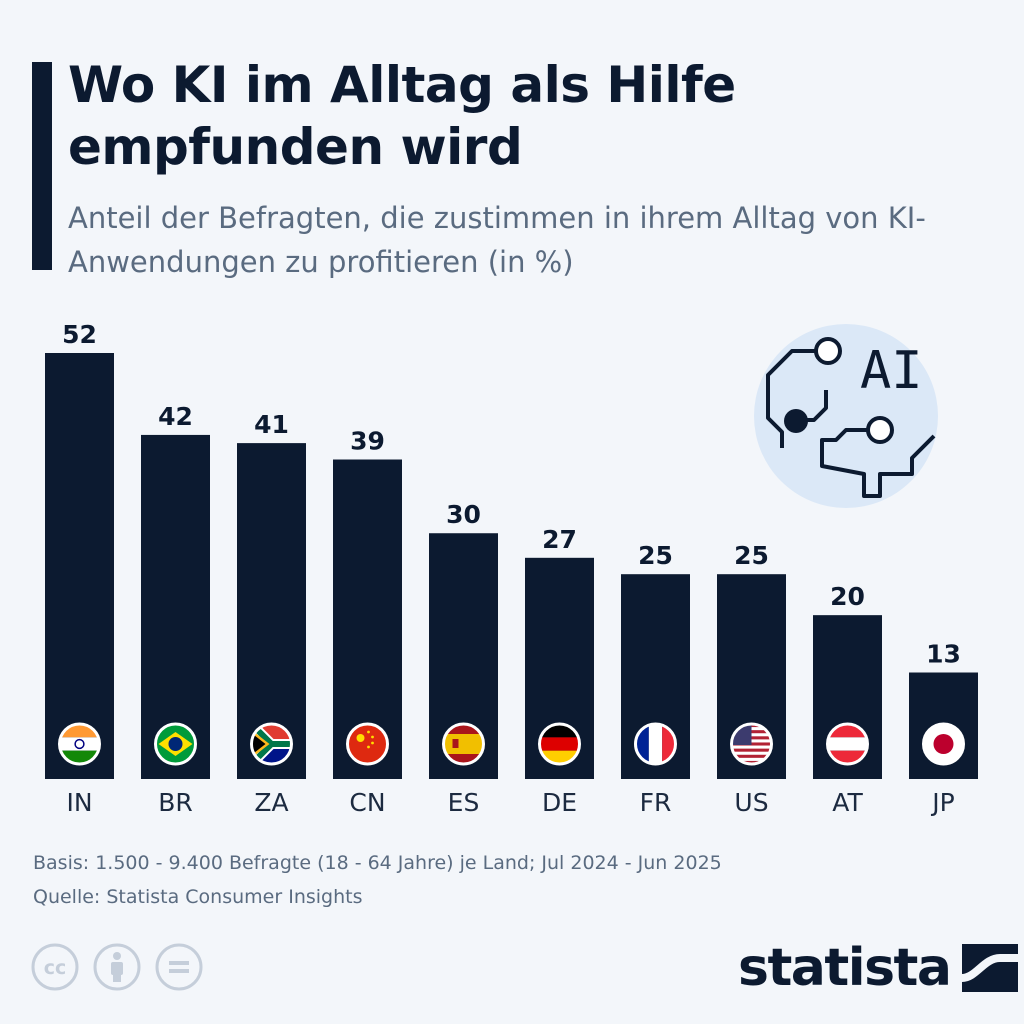  I want to click on category-label-jp: JP, so click(942, 802).